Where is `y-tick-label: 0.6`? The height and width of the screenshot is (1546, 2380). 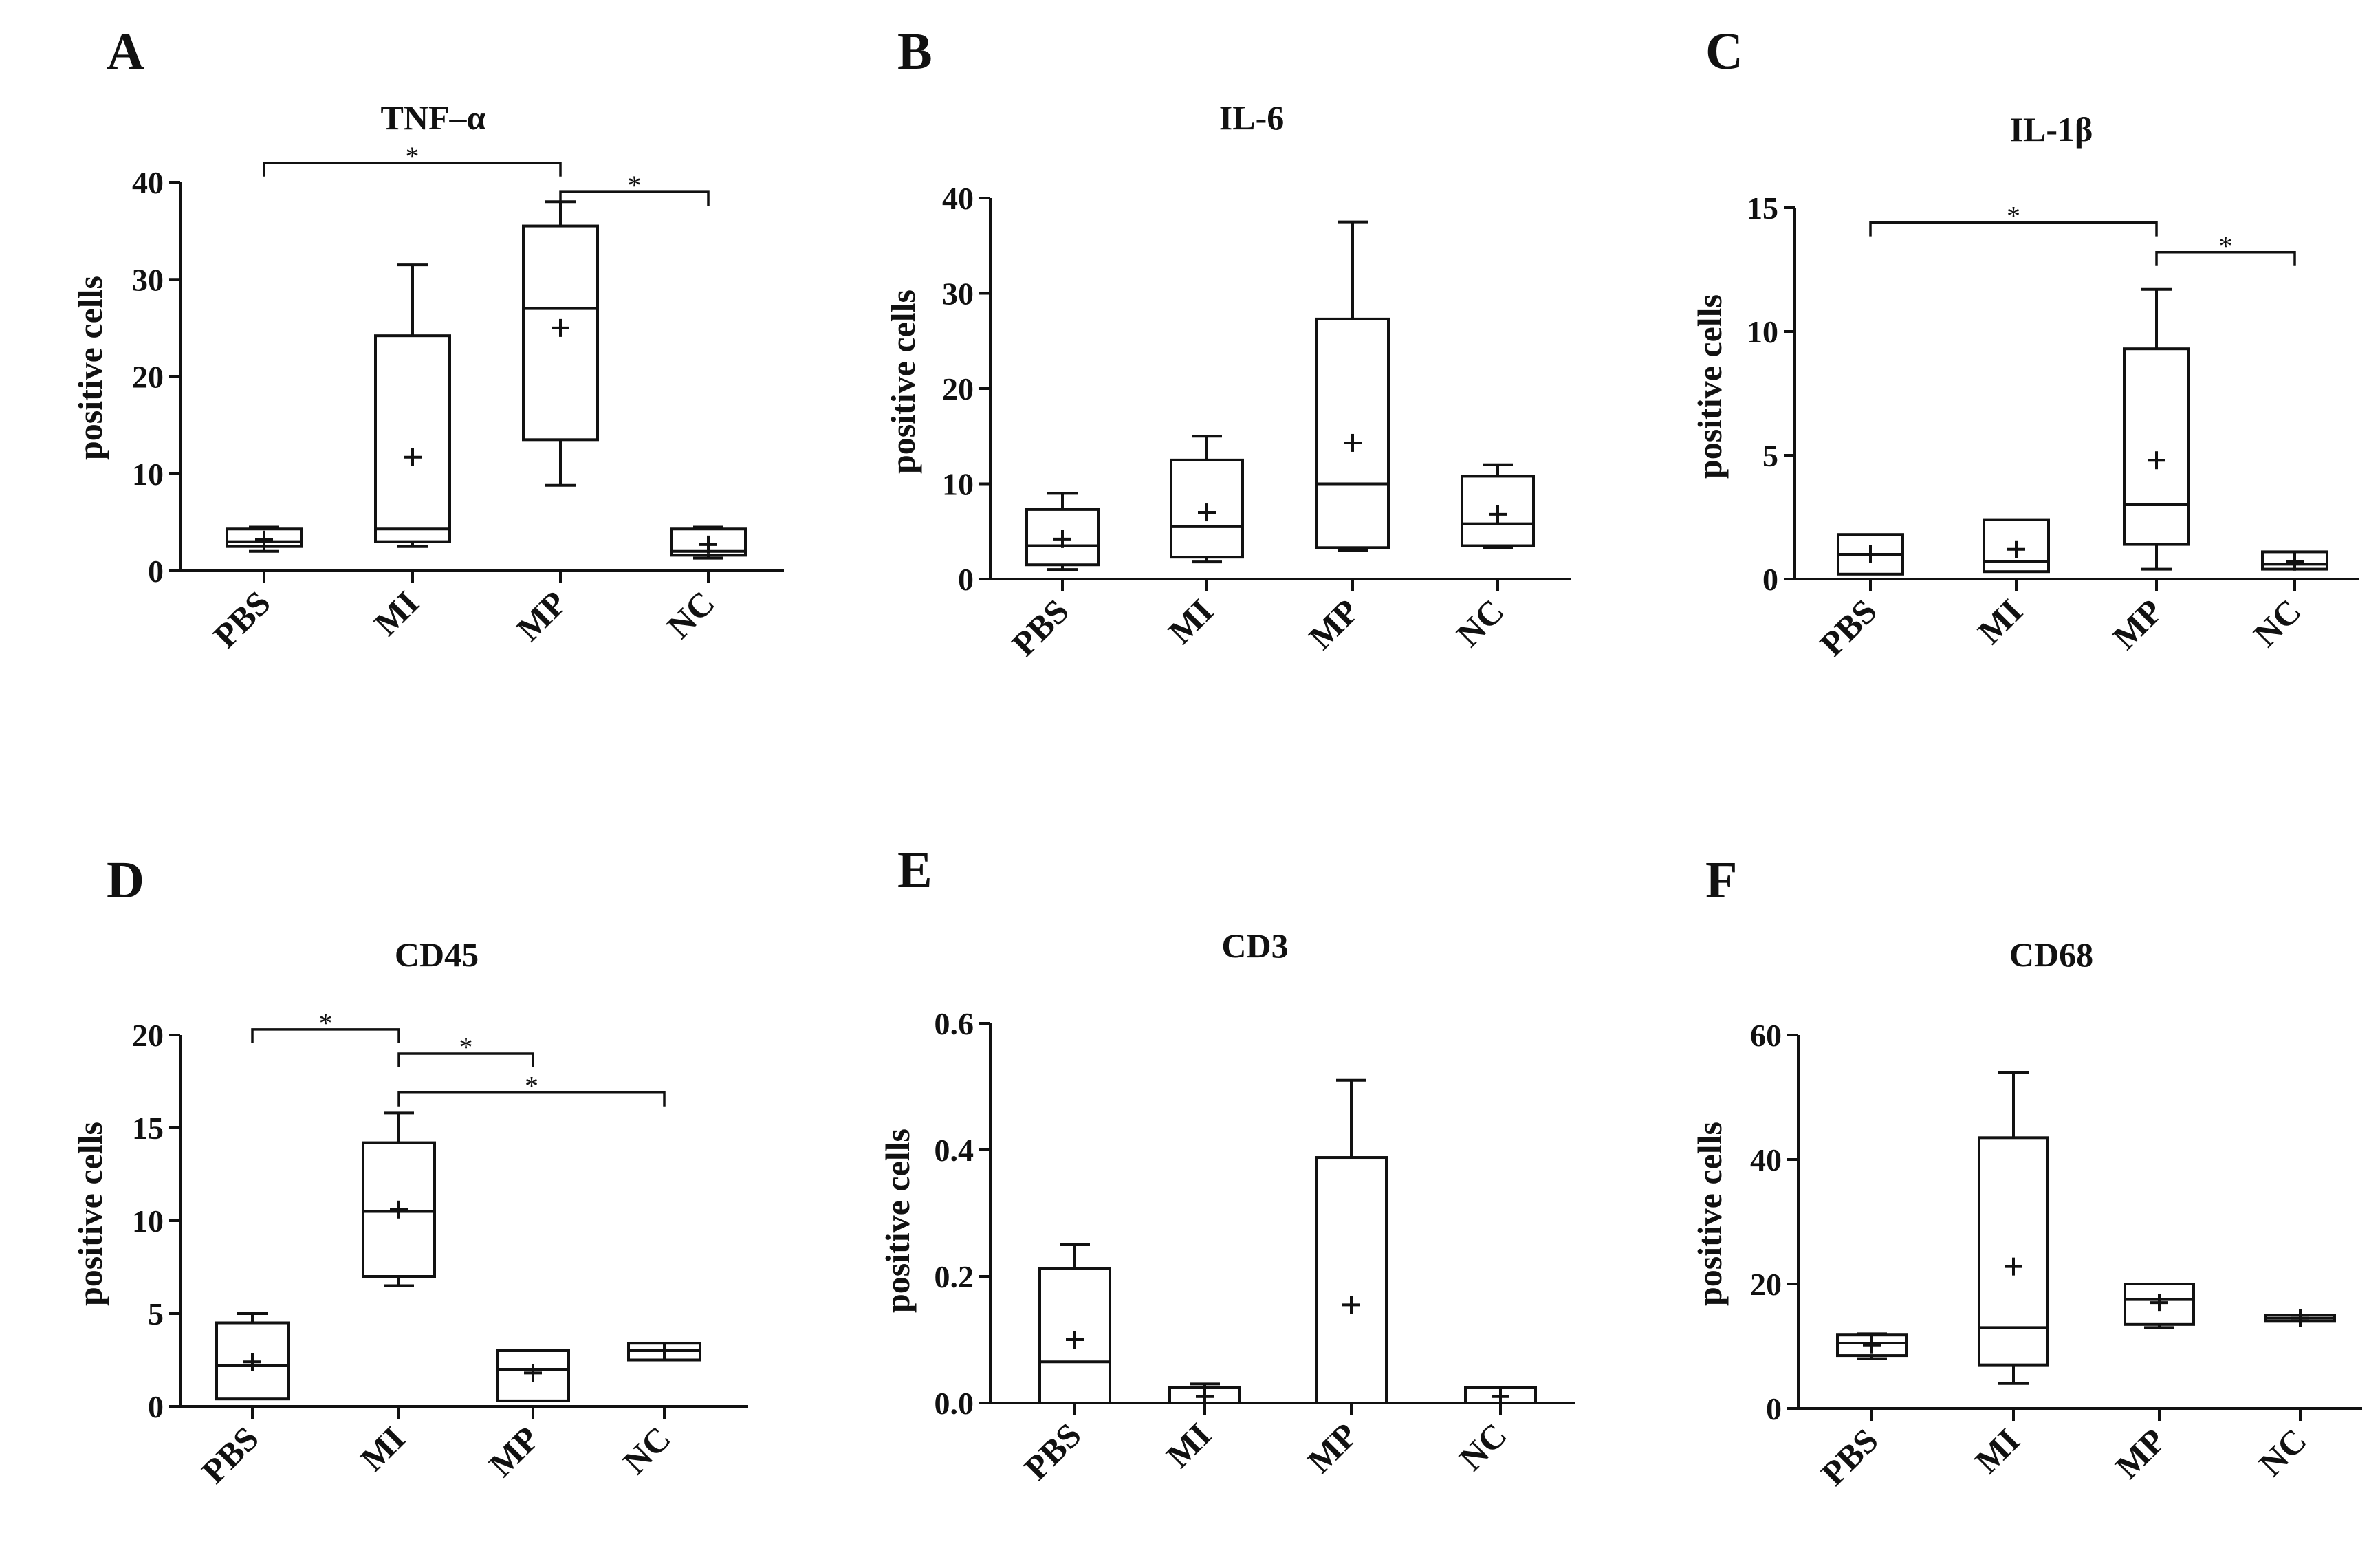 y-tick-label: 0.6 is located at coordinates (954, 1023).